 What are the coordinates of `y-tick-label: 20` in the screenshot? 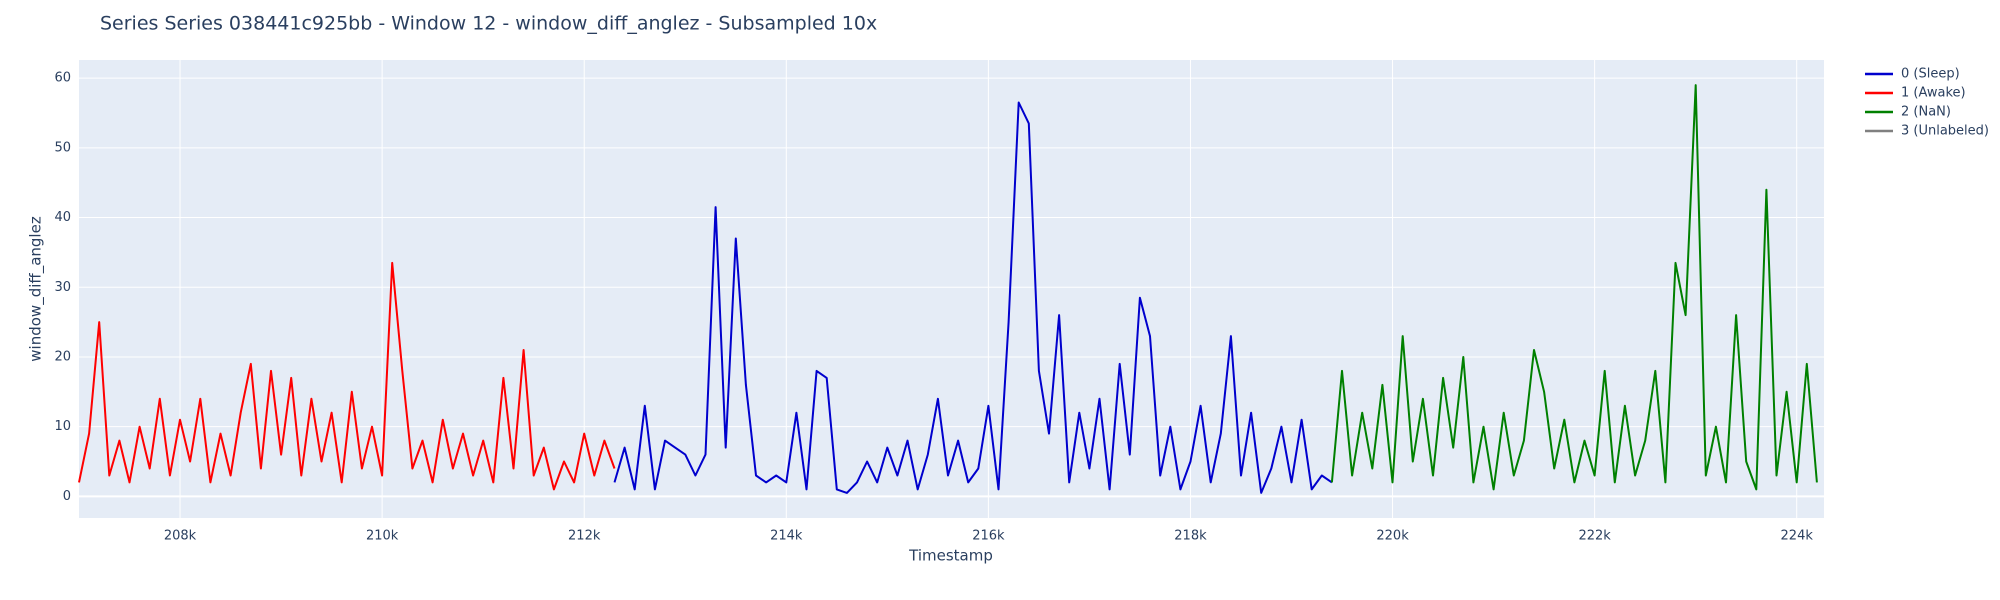 It's located at (62, 356).